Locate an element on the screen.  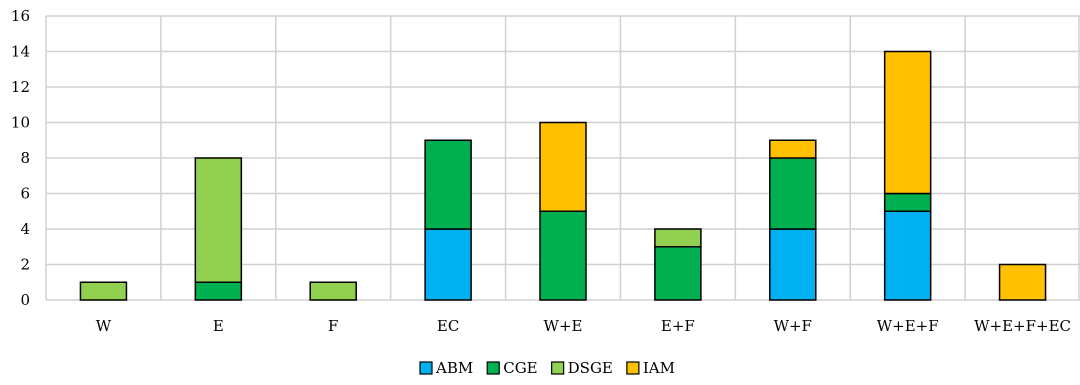
y-tick-label: 8 is located at coordinates (25, 158).